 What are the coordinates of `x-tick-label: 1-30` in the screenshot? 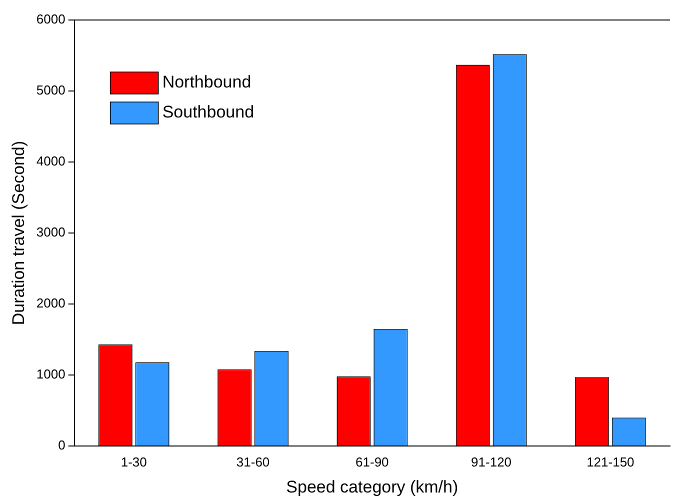 It's located at (133, 462).